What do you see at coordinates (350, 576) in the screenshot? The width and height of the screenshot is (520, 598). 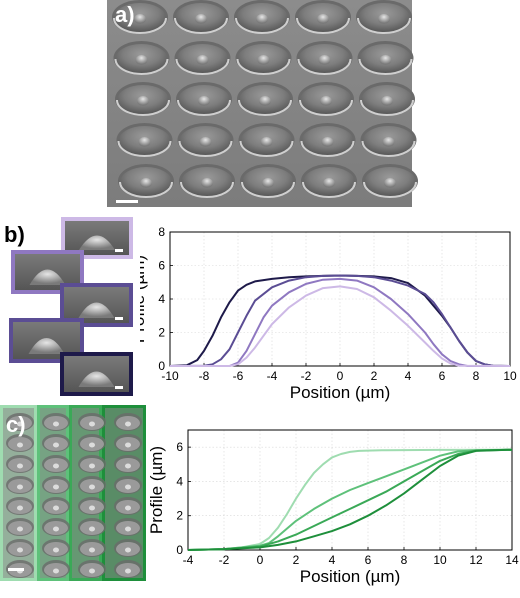 I see `x-axis-label: Position (µm)` at bounding box center [350, 576].